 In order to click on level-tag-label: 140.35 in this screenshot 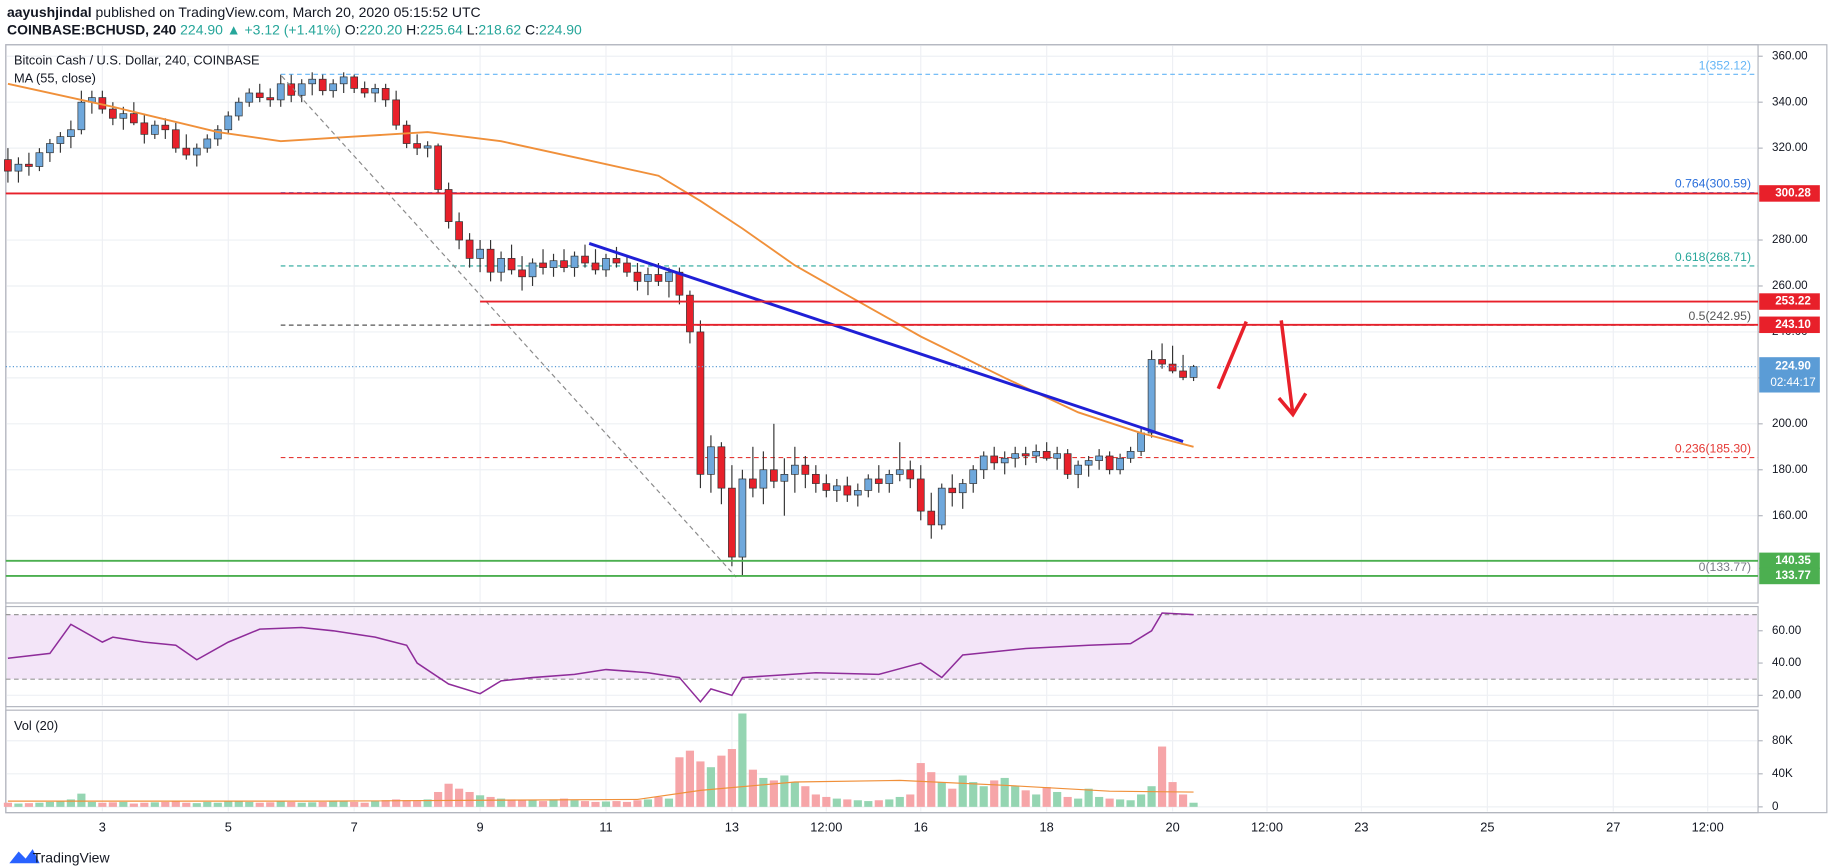, I will do `click(1793, 560)`.